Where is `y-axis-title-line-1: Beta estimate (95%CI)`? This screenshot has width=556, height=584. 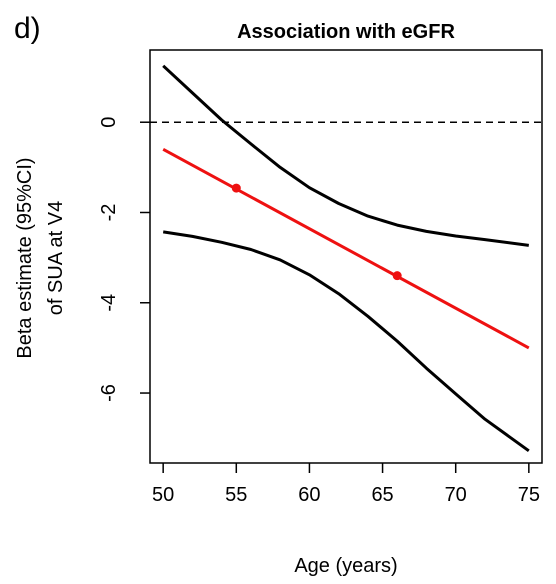
y-axis-title-line-1: Beta estimate (95%CI) is located at coordinates (25, 257).